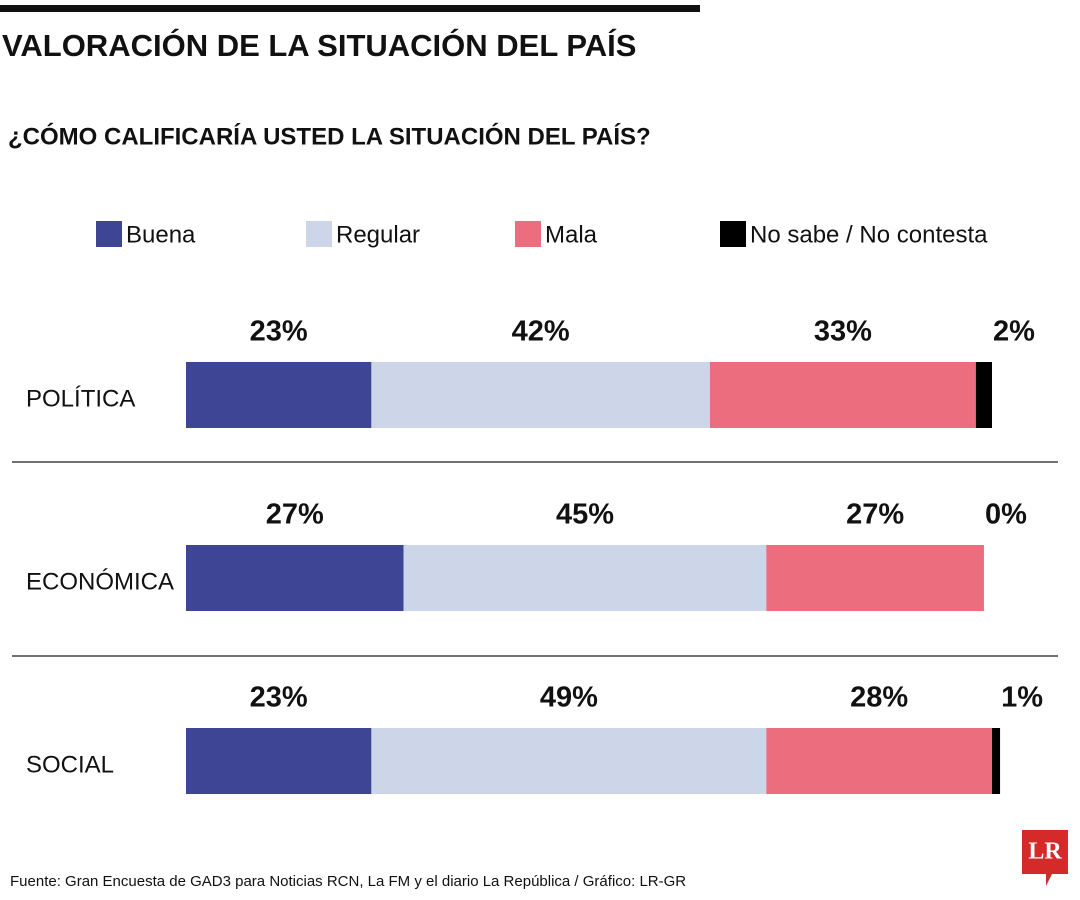  Describe the element at coordinates (843, 332) in the screenshot. I see `value-label: 33%` at that location.